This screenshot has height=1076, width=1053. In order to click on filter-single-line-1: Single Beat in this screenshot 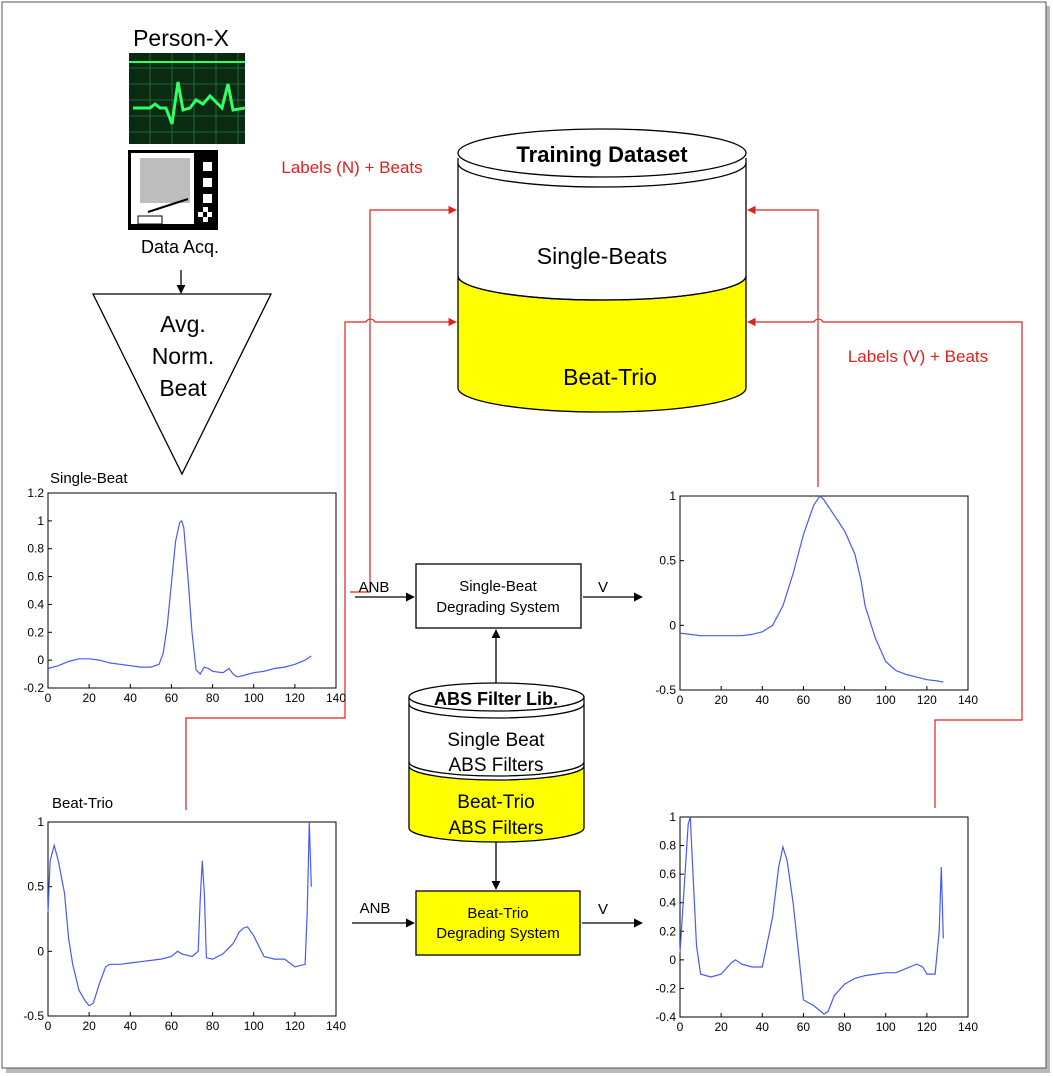, I will do `click(496, 740)`.